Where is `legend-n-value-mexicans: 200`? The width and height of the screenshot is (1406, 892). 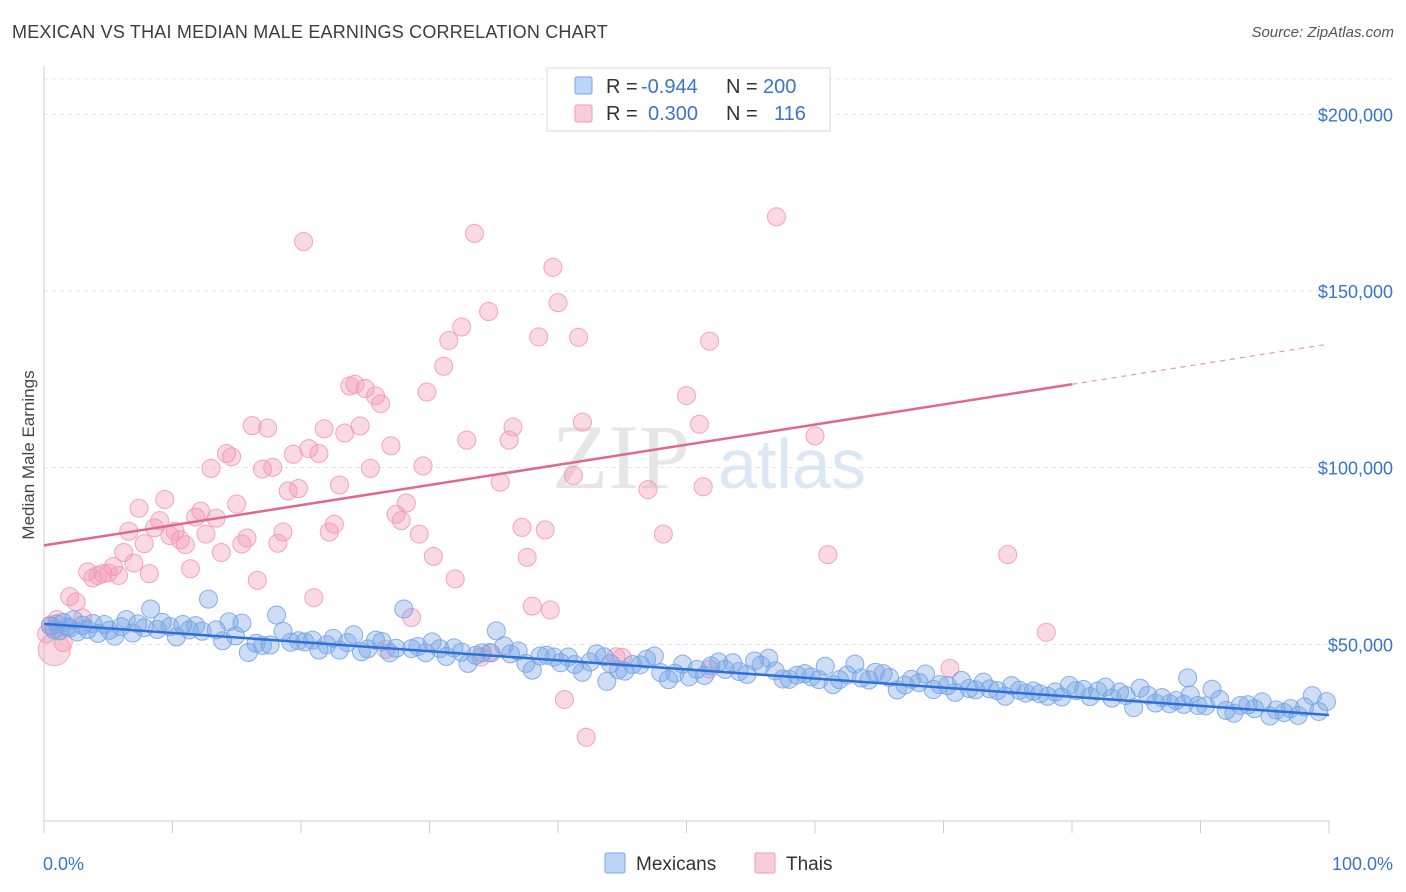
legend-n-value-mexicans: 200 is located at coordinates (779, 87).